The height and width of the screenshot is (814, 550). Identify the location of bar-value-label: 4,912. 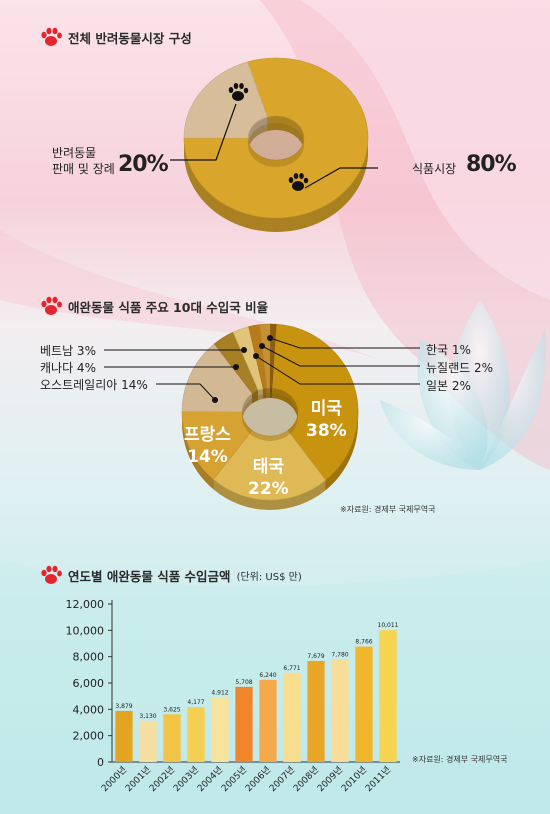
(219, 692).